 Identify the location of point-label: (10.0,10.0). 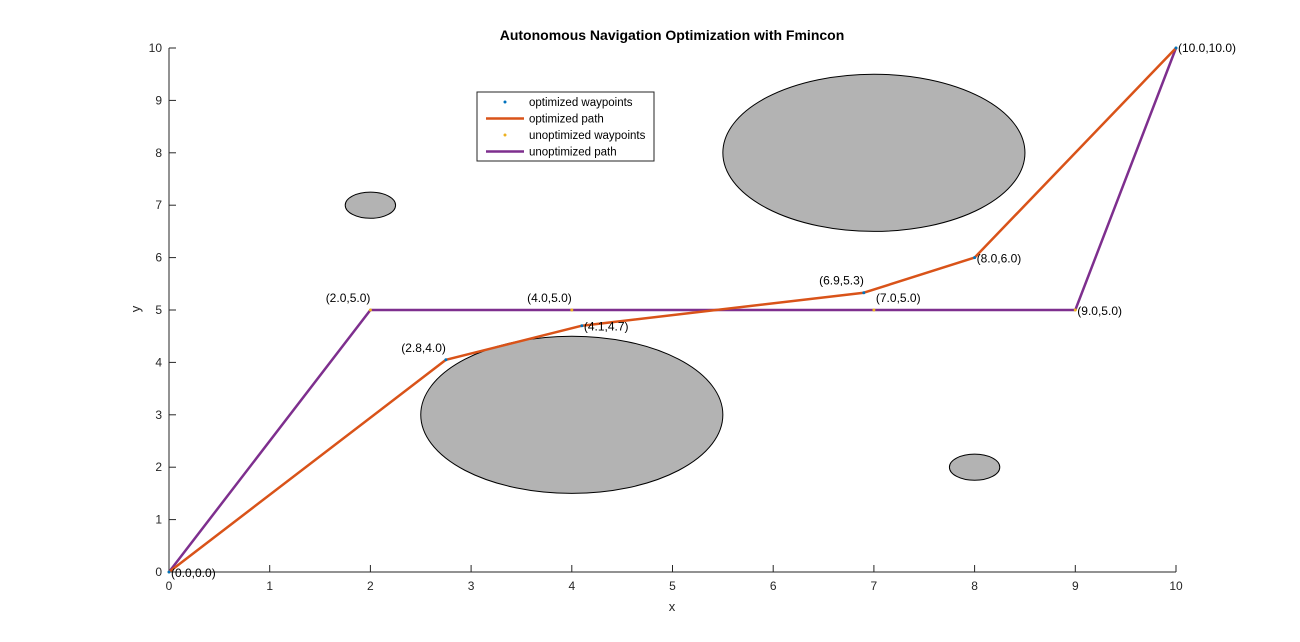
(1207, 48).